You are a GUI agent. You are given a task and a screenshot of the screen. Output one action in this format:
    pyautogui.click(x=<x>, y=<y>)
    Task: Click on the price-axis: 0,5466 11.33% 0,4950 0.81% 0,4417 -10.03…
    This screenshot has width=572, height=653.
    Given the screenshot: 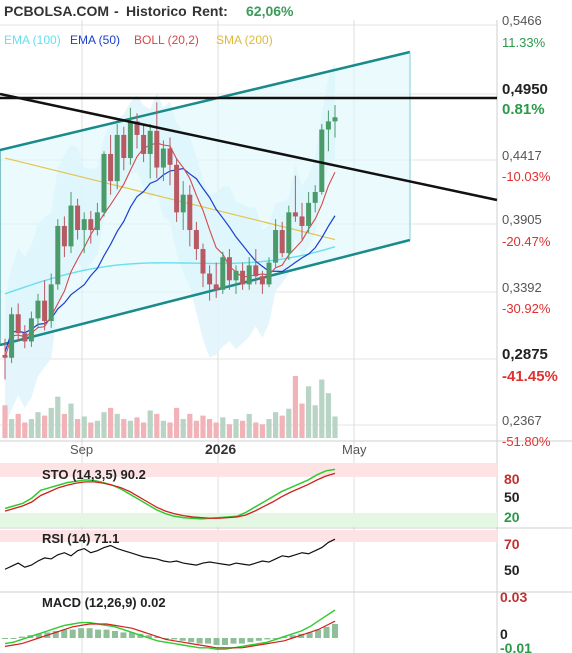 What is the action you would take?
    pyautogui.click(x=530, y=231)
    